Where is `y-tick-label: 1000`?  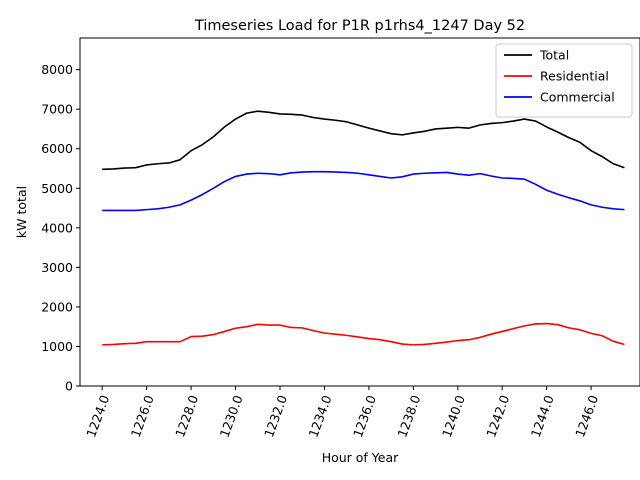 y-tick-label: 1000 is located at coordinates (57, 346).